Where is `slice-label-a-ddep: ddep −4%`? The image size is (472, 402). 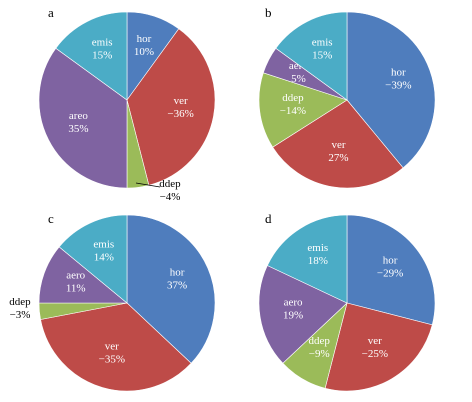 slice-label-a-ddep: ddep −4% is located at coordinates (170, 190).